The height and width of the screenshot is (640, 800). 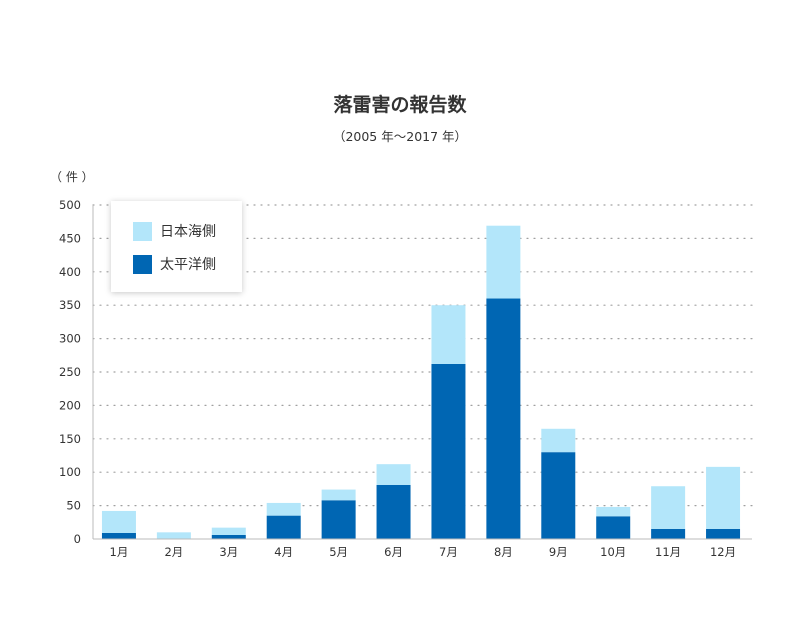 I want to click on y-tick-label: 500, so click(x=70, y=205).